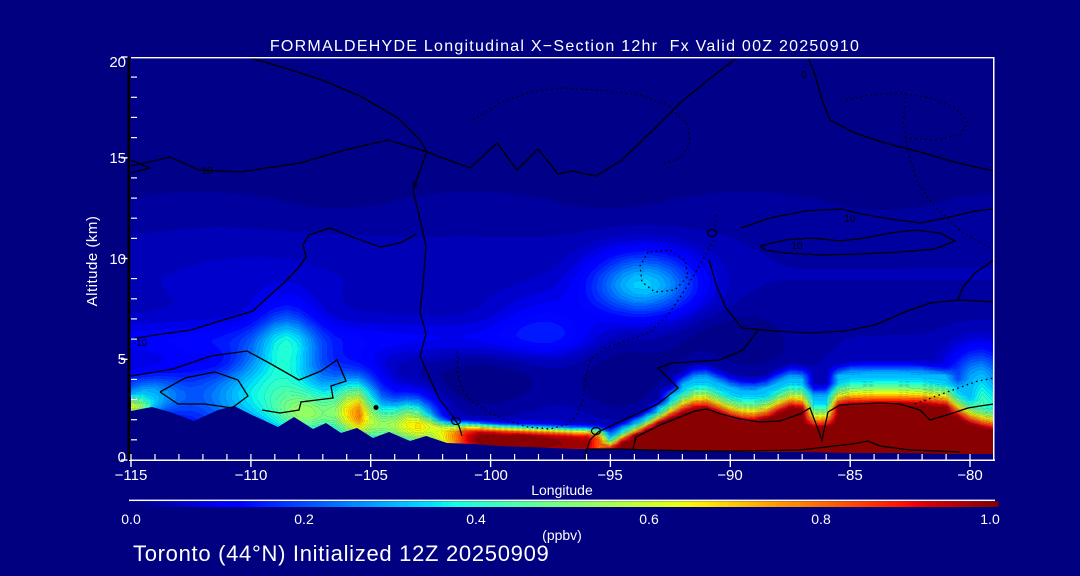  I want to click on svg-text: 1.0, so click(990, 519).